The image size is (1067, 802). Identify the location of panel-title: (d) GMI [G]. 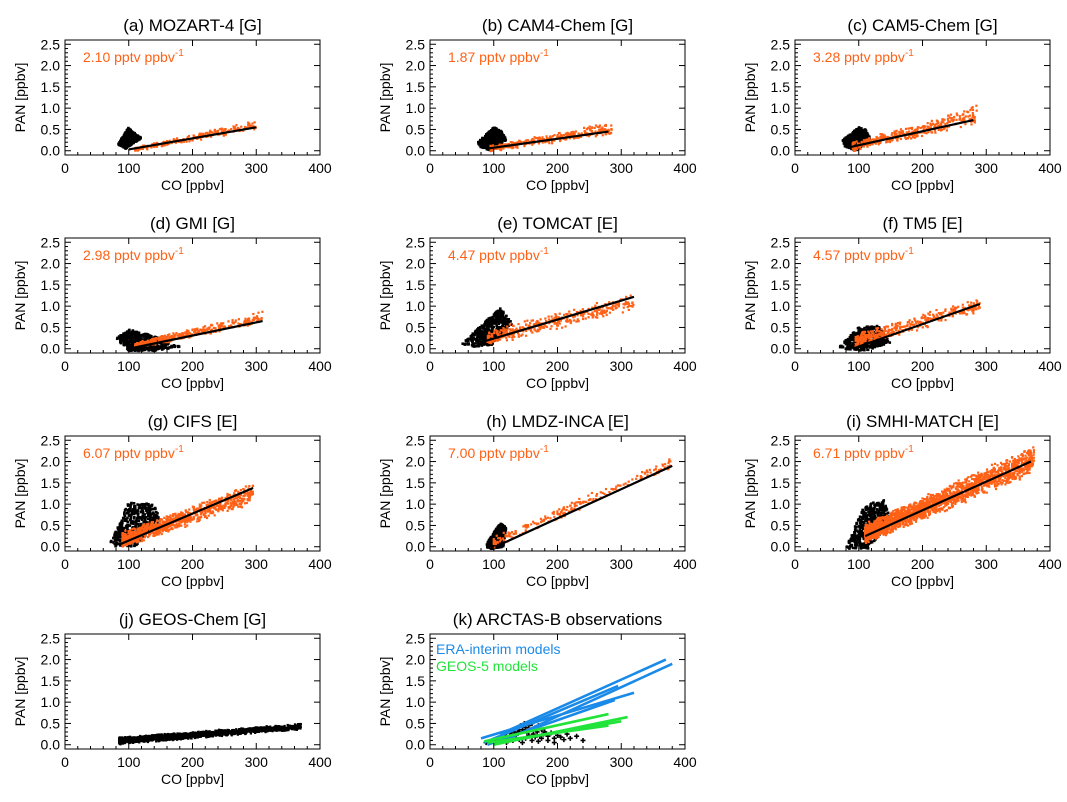
(192, 223).